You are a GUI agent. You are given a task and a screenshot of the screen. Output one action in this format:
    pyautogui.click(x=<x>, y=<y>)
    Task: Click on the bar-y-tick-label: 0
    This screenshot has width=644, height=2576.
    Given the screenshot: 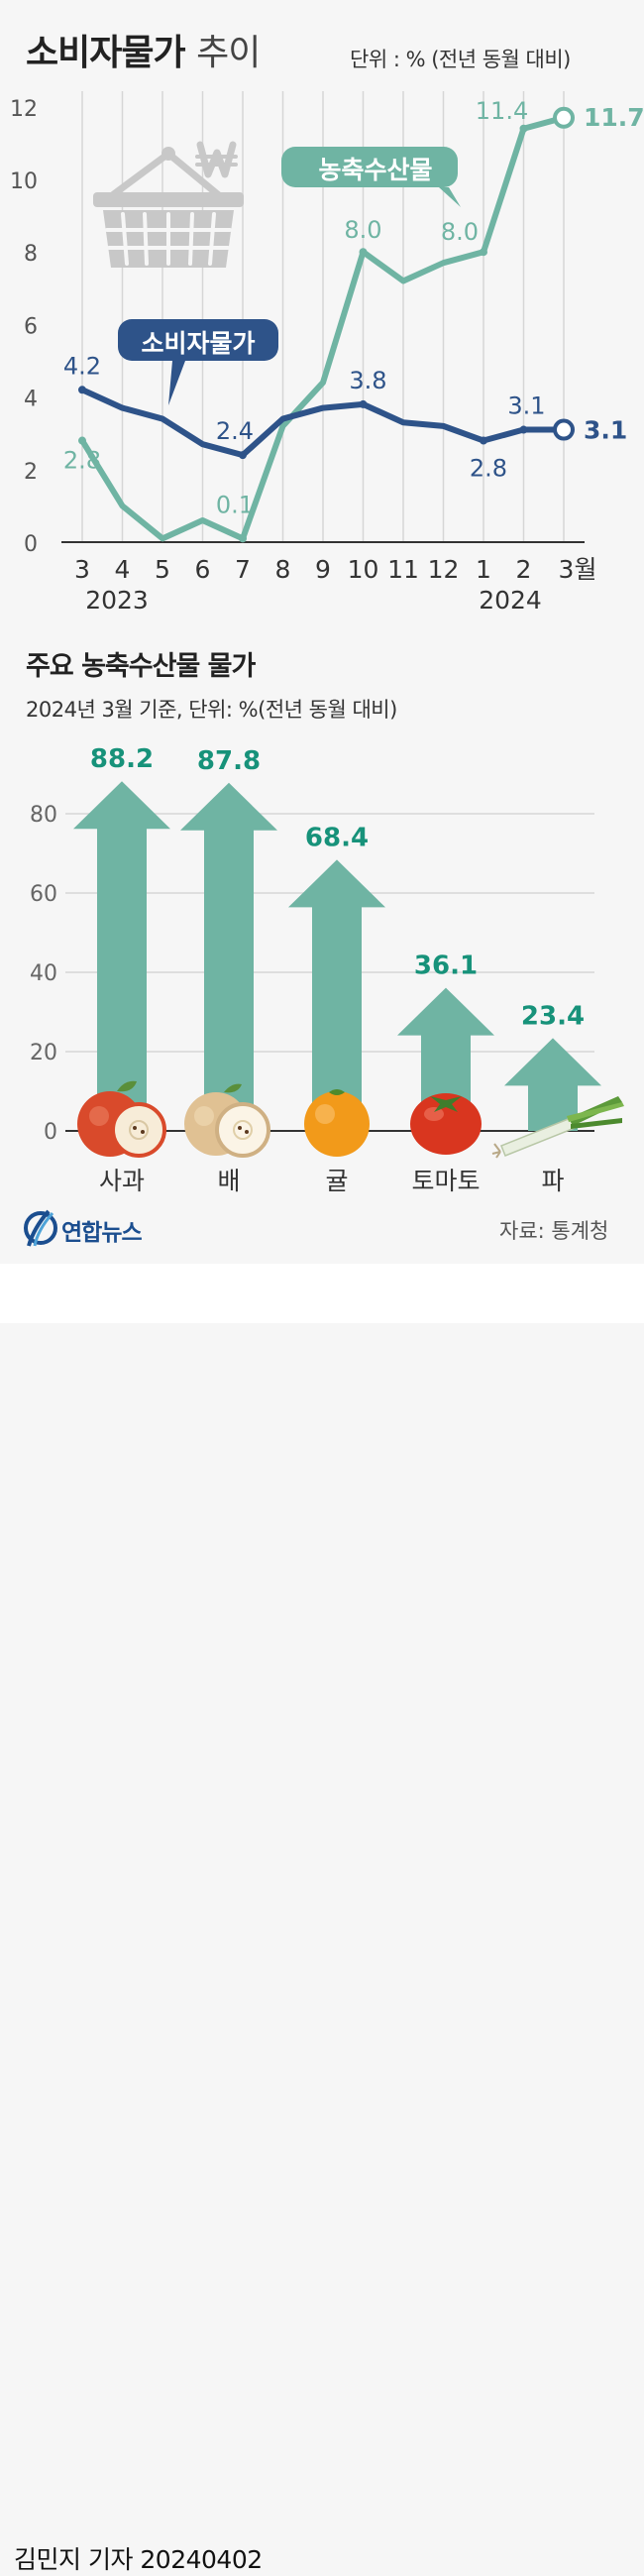 What is the action you would take?
    pyautogui.click(x=50, y=1132)
    